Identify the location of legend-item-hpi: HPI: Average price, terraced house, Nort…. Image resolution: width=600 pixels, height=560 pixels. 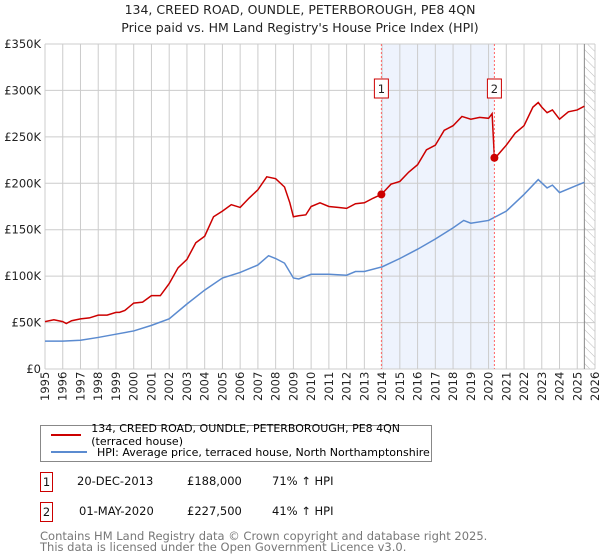
(240, 452).